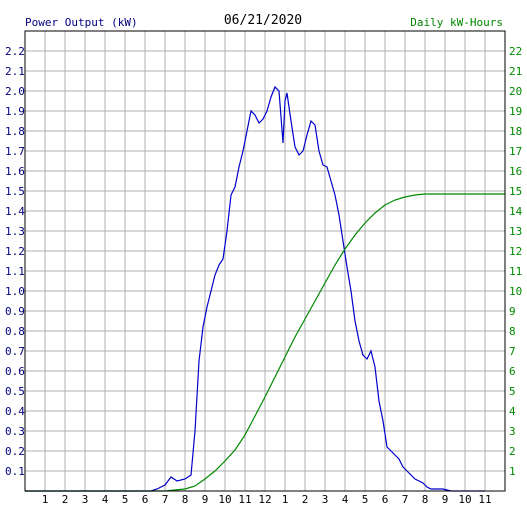 This screenshot has height=510, width=527. I want to click on left-tick-label: 0.4, so click(15, 411).